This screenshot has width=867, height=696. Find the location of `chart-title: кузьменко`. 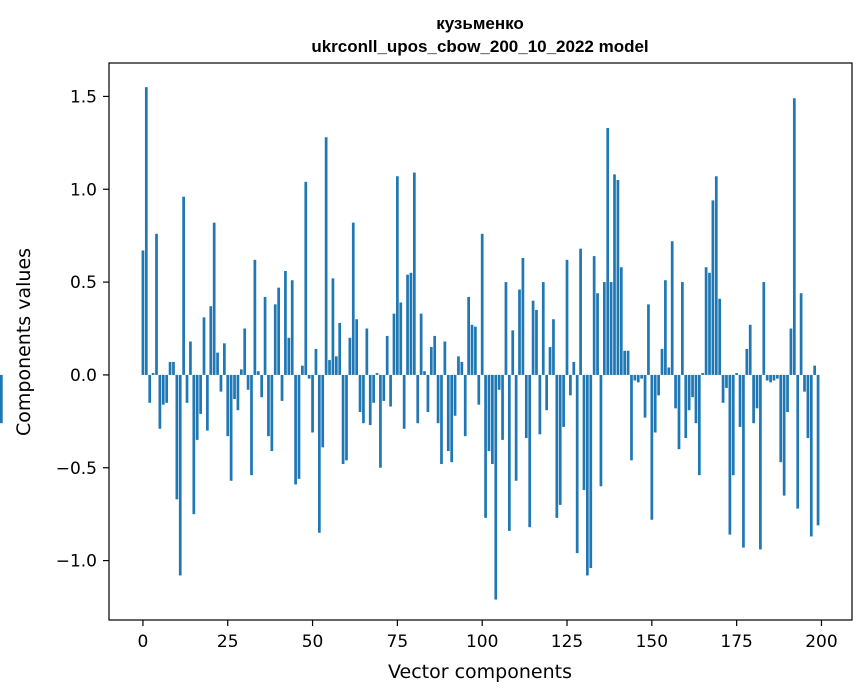

chart-title: кузьменко is located at coordinates (480, 23).